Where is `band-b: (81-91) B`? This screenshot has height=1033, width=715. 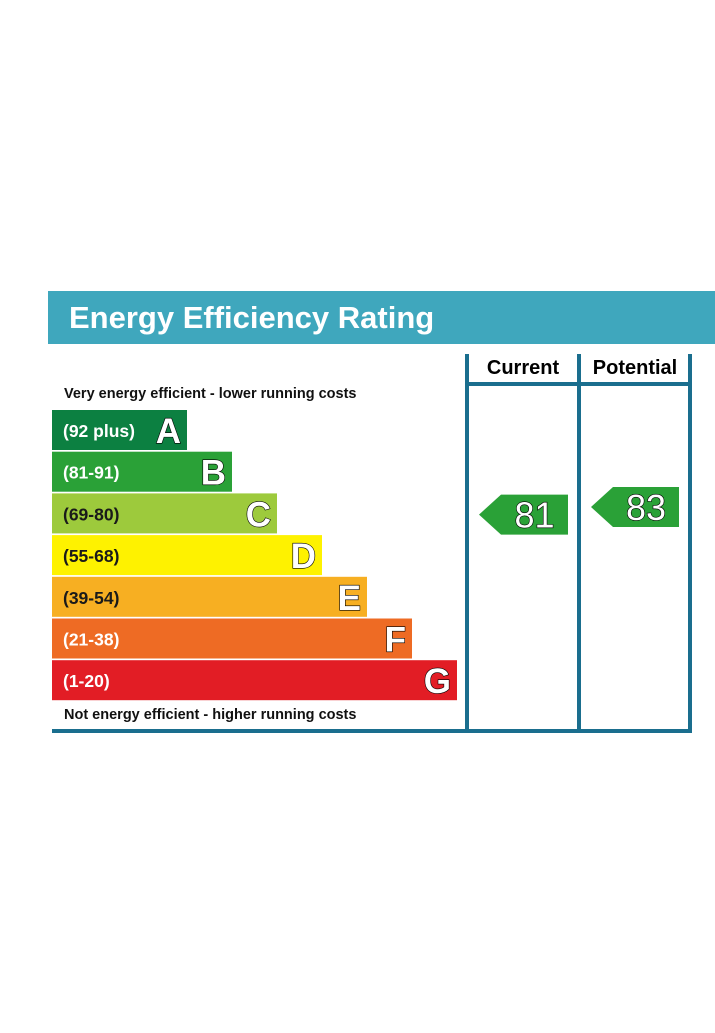
band-b: (81-91) B is located at coordinates (142, 472).